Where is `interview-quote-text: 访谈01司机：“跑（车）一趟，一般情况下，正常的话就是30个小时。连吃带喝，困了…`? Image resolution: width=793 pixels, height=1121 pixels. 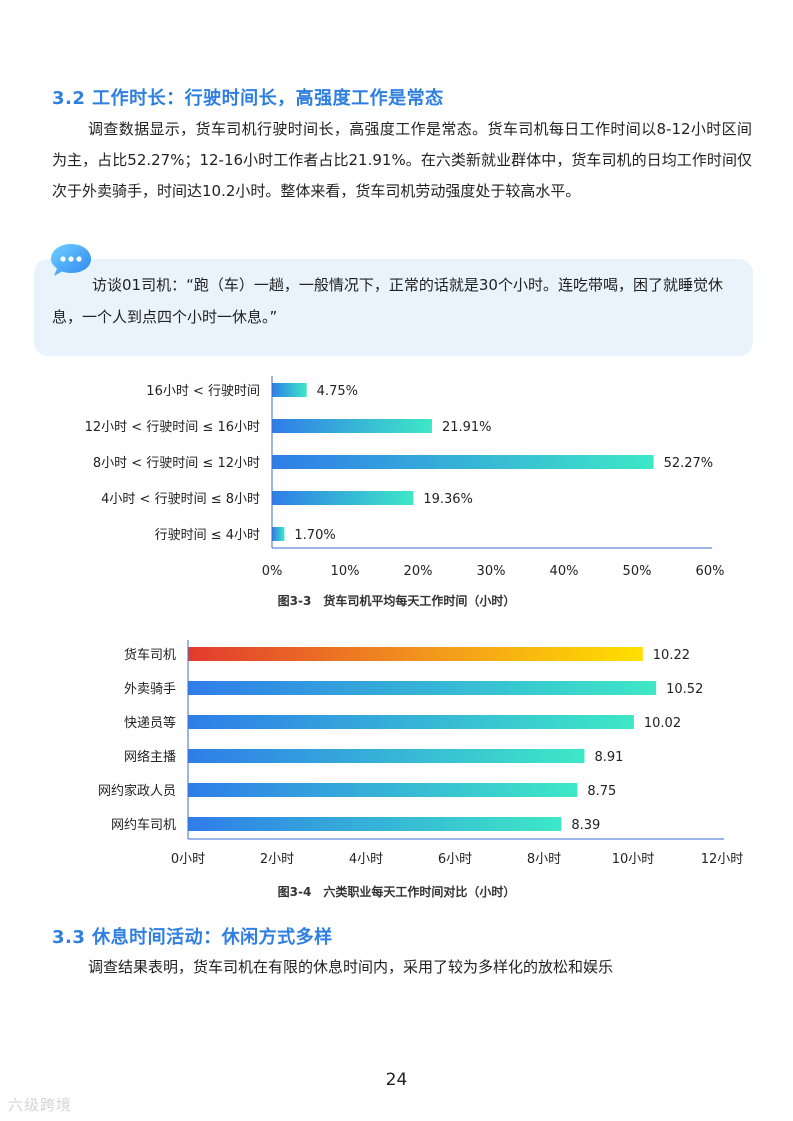 interview-quote-text: 访谈01司机：“跑（车）一趟，一般情况下，正常的话就是30个小时。连吃带喝，困了… is located at coordinates (387, 301).